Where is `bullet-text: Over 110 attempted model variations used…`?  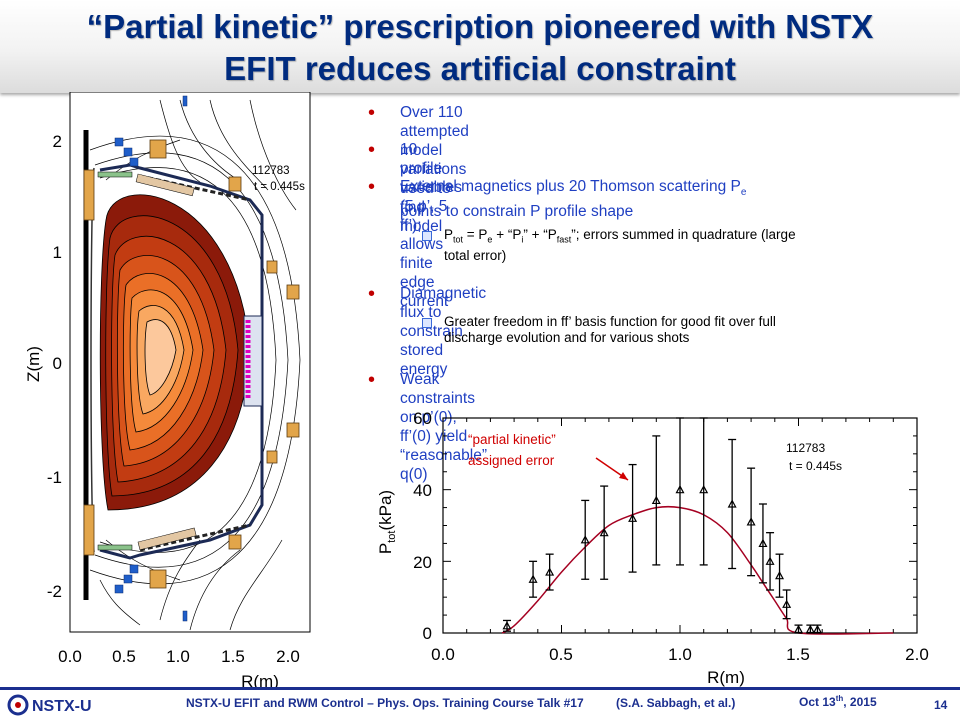
bullet-text: Over 110 attempted model variations used… is located at coordinates (434, 169).